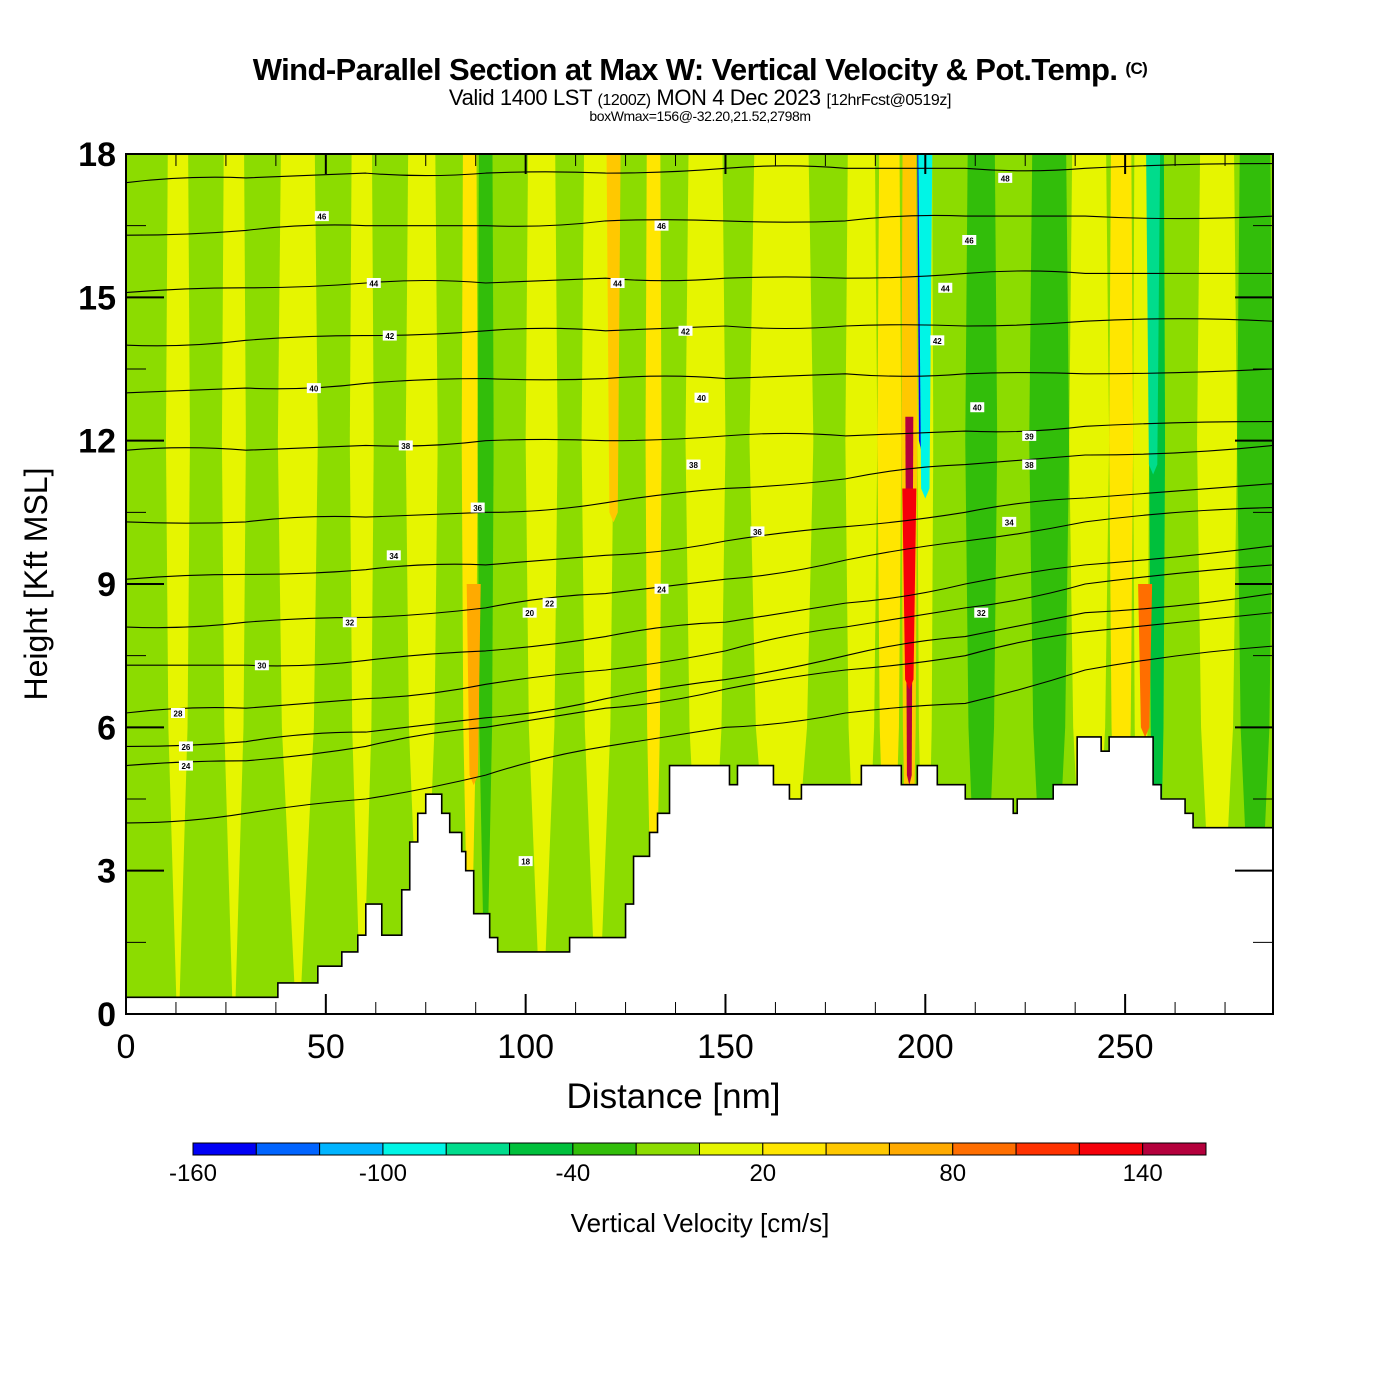  Describe the element at coordinates (700, 1223) in the screenshot. I see `colorbar-label: Vertical Velocity [cm/s]` at that location.